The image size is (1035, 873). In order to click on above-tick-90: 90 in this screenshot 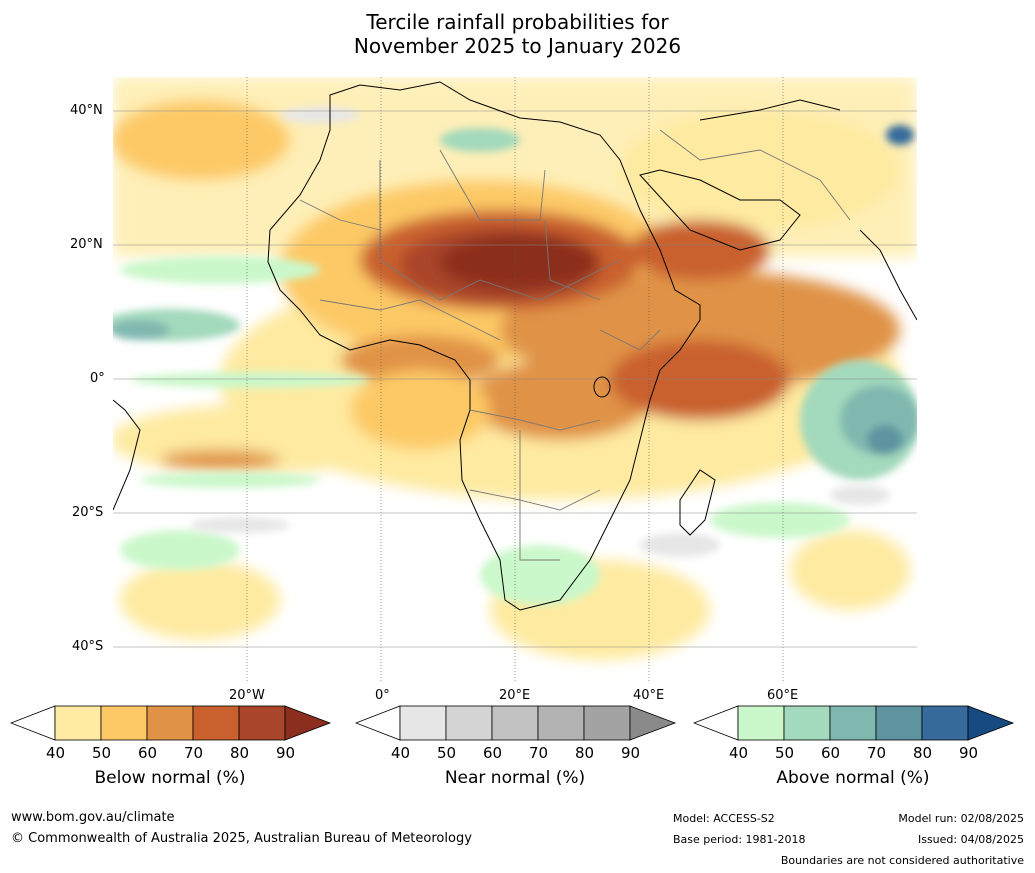, I will do `click(969, 753)`.